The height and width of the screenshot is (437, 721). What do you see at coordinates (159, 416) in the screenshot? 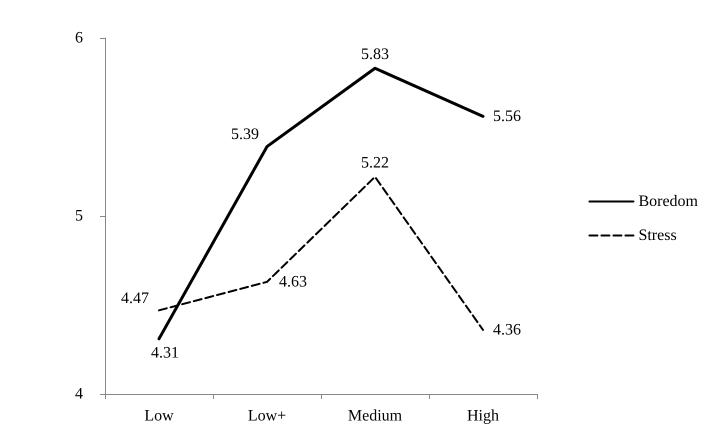
I see `x-tick-label: Low` at bounding box center [159, 416].